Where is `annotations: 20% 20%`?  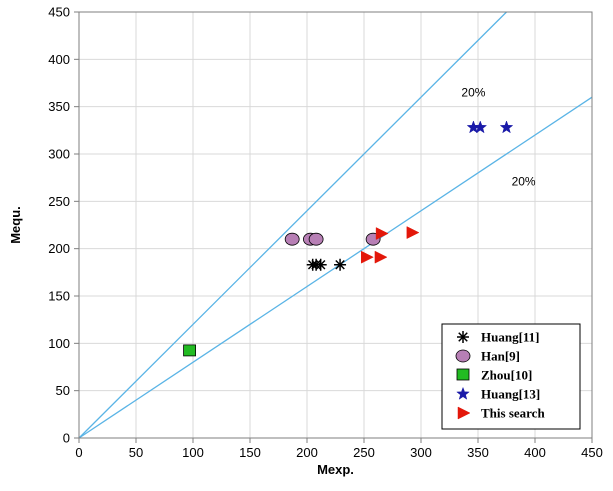 annotations: 20% 20% is located at coordinates (498, 136).